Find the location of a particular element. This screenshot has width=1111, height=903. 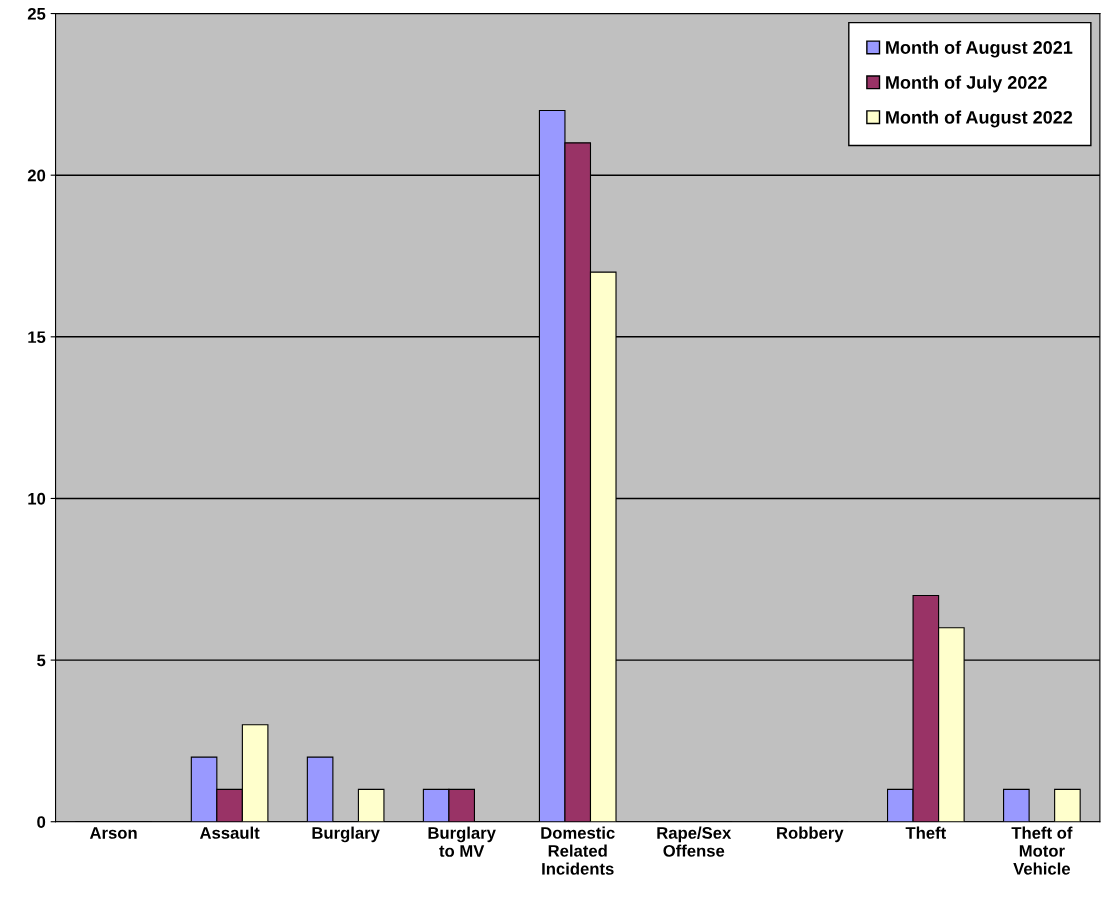

x-tick-label: Theft is located at coordinates (925, 832).